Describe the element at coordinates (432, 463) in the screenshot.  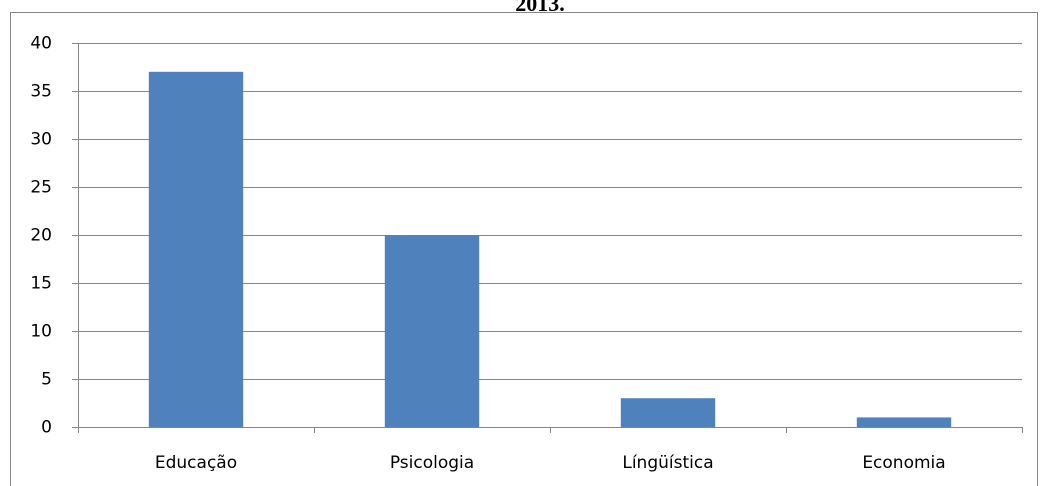
I see `x-tick-label: Psicologia` at that location.